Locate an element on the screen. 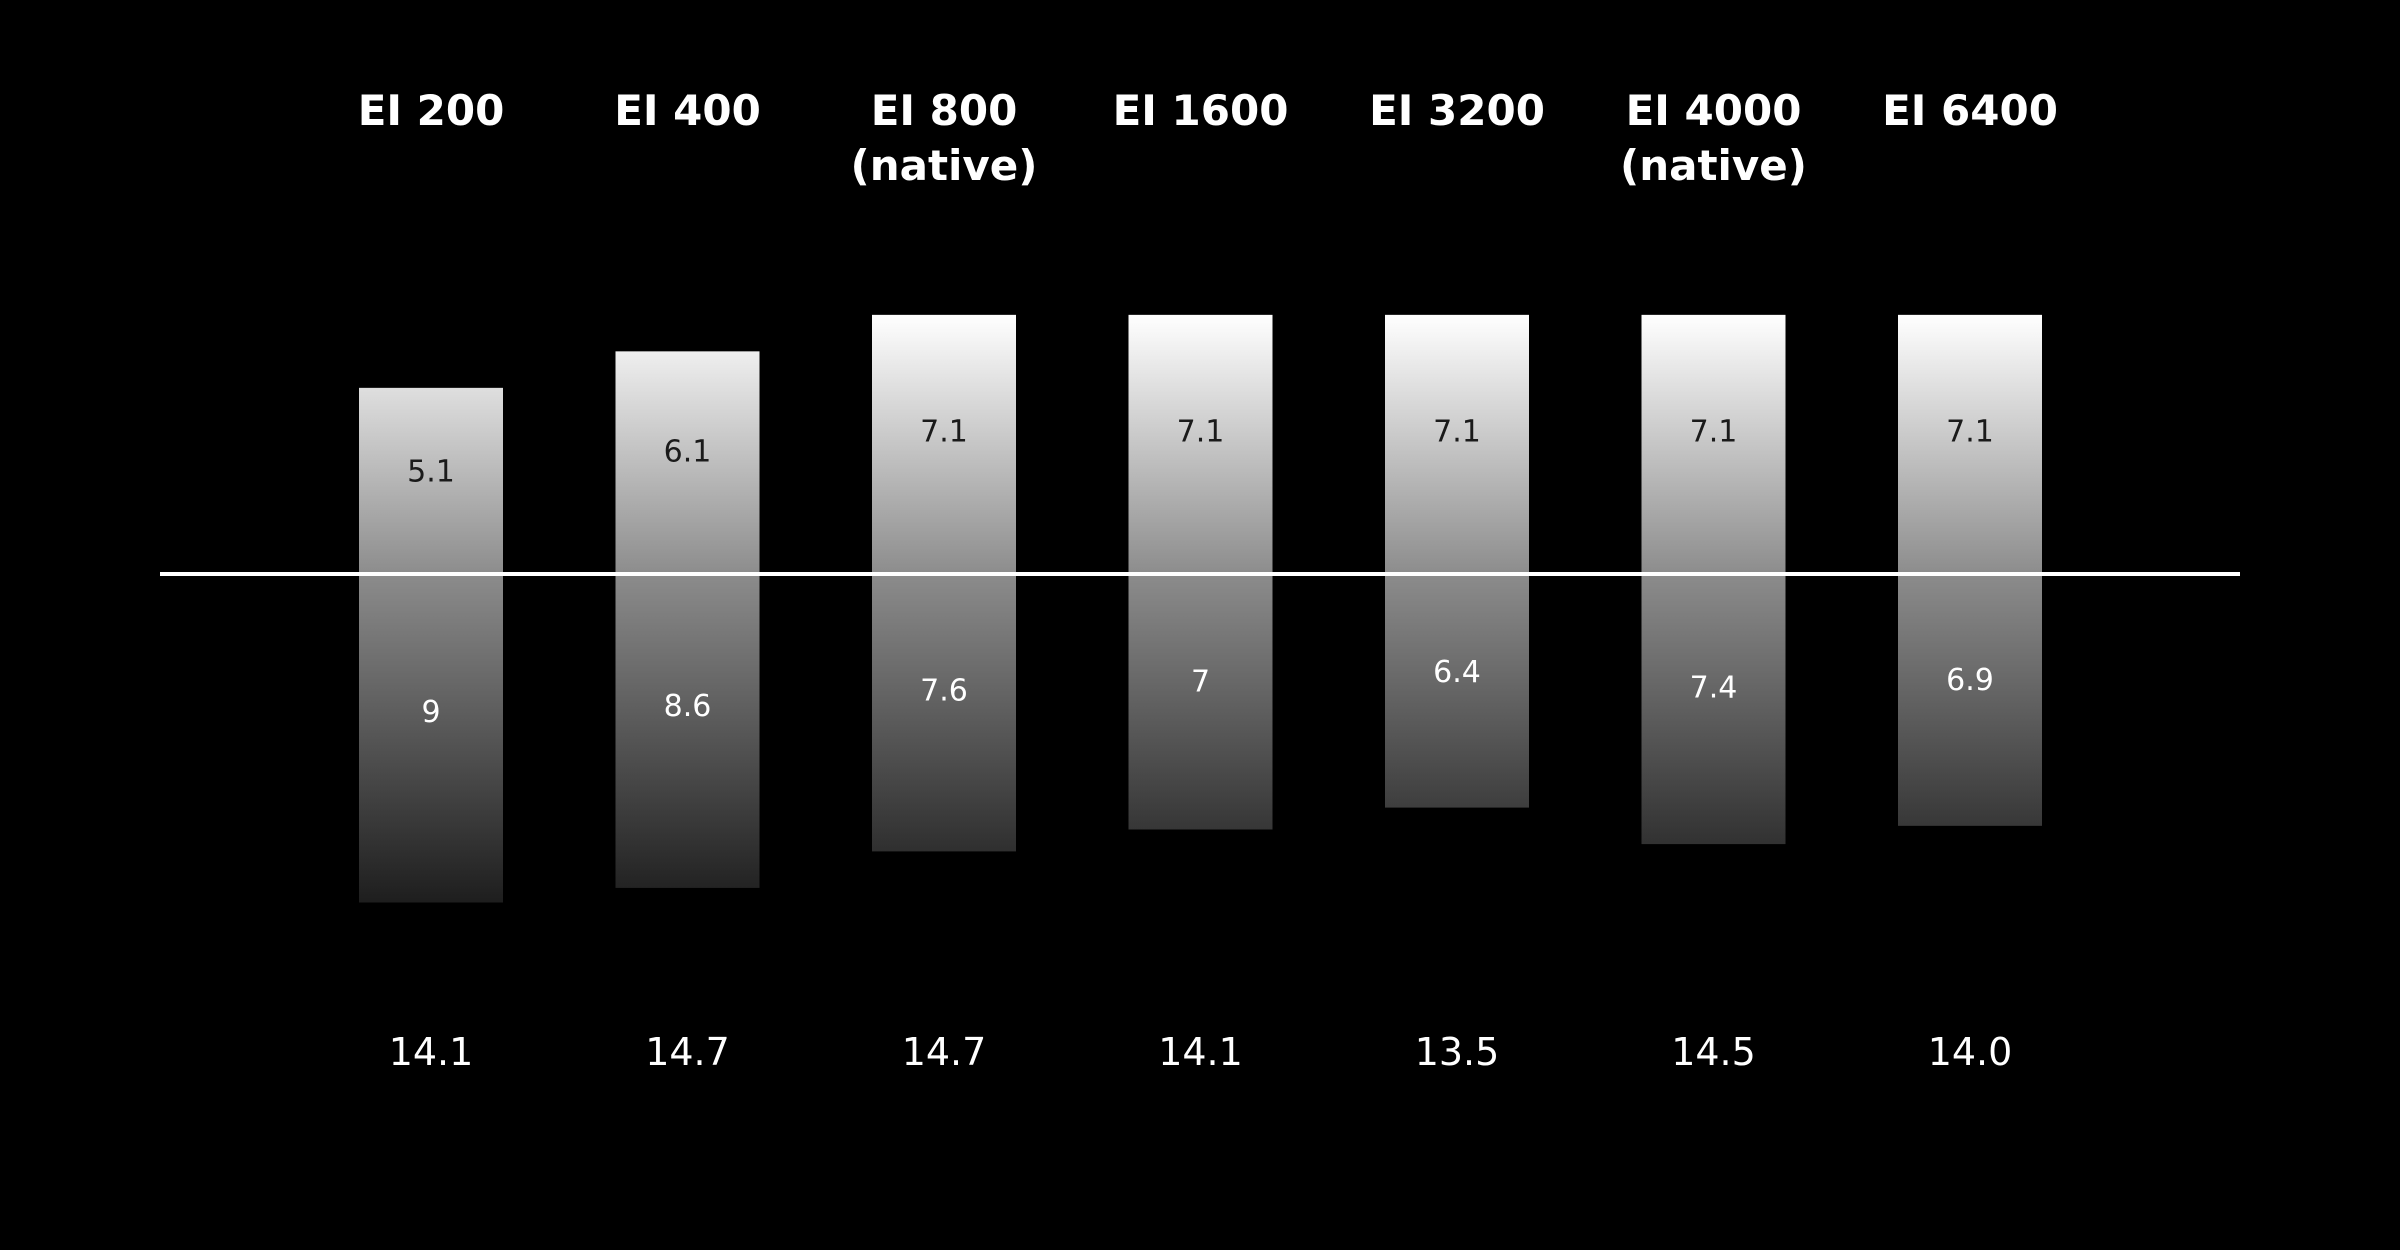 The width and height of the screenshot is (2400, 1250). below-value-label: 9 is located at coordinates (430, 712).